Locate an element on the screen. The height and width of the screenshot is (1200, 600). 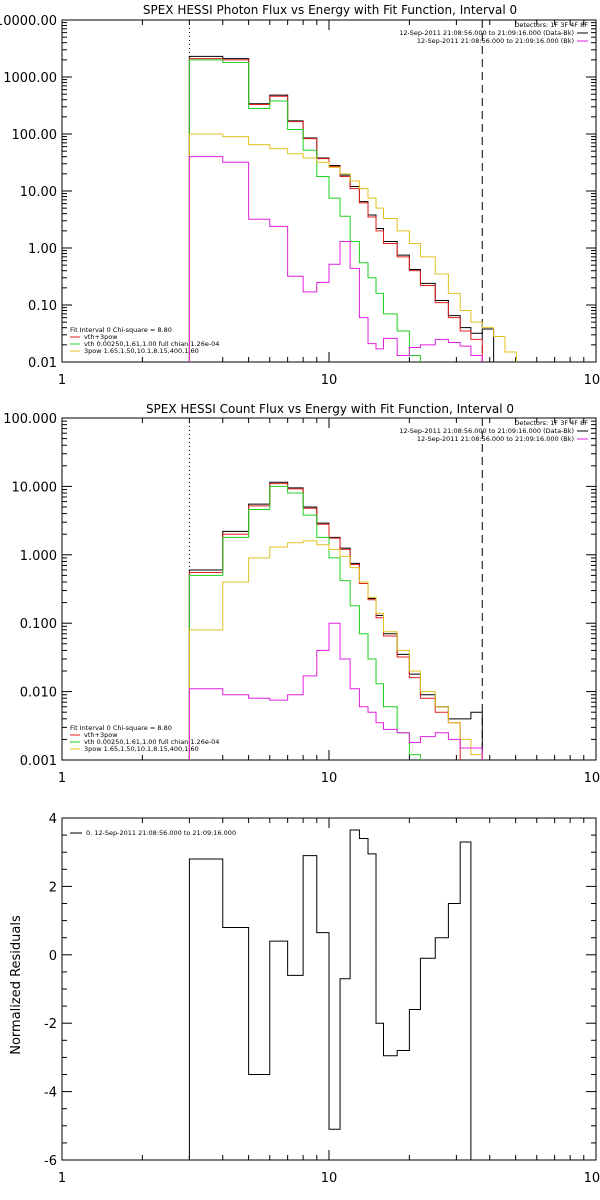
residuals-y-axis-label: Normalized Residuals is located at coordinates (16, 985).